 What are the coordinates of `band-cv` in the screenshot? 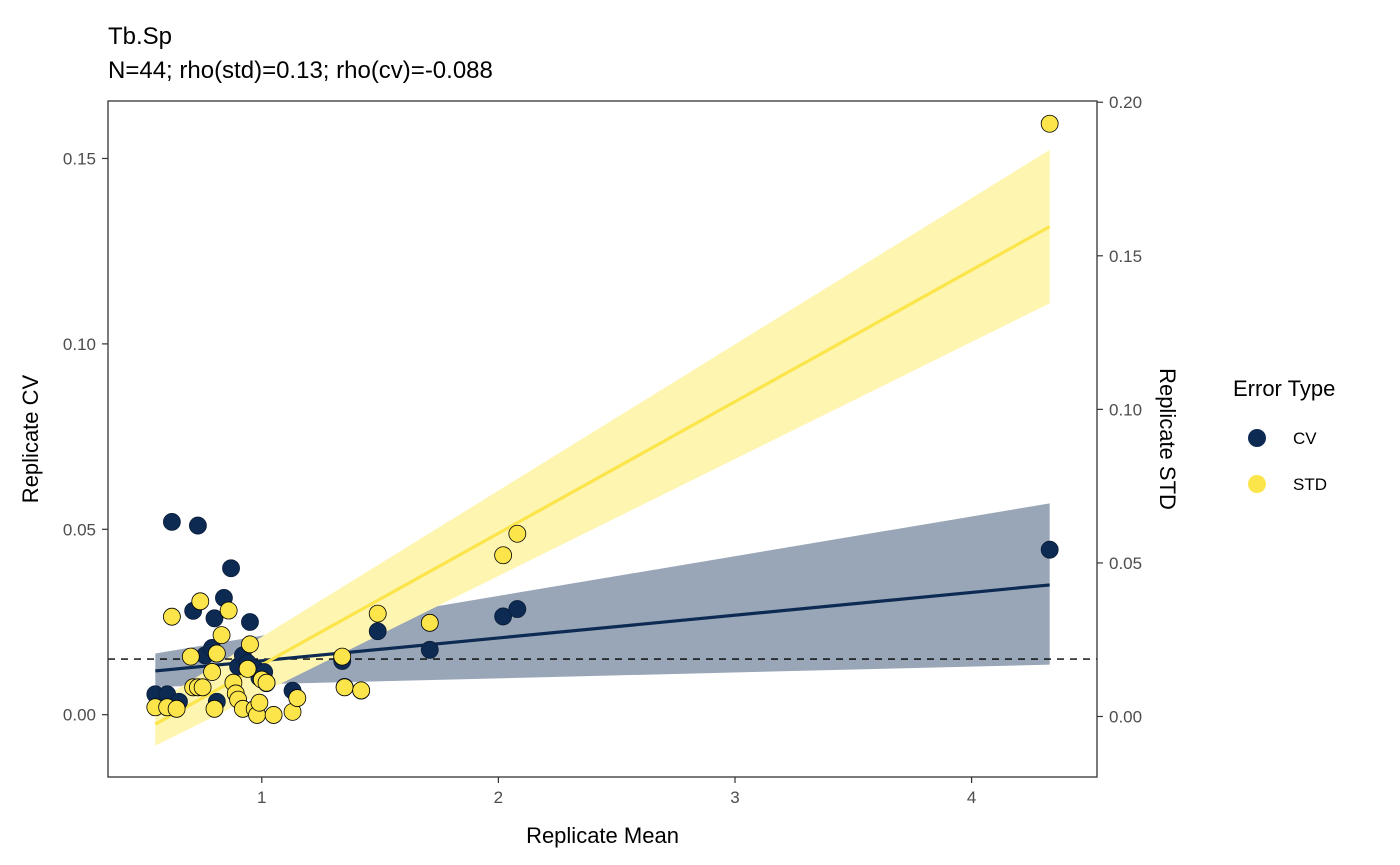 It's located at (602, 595).